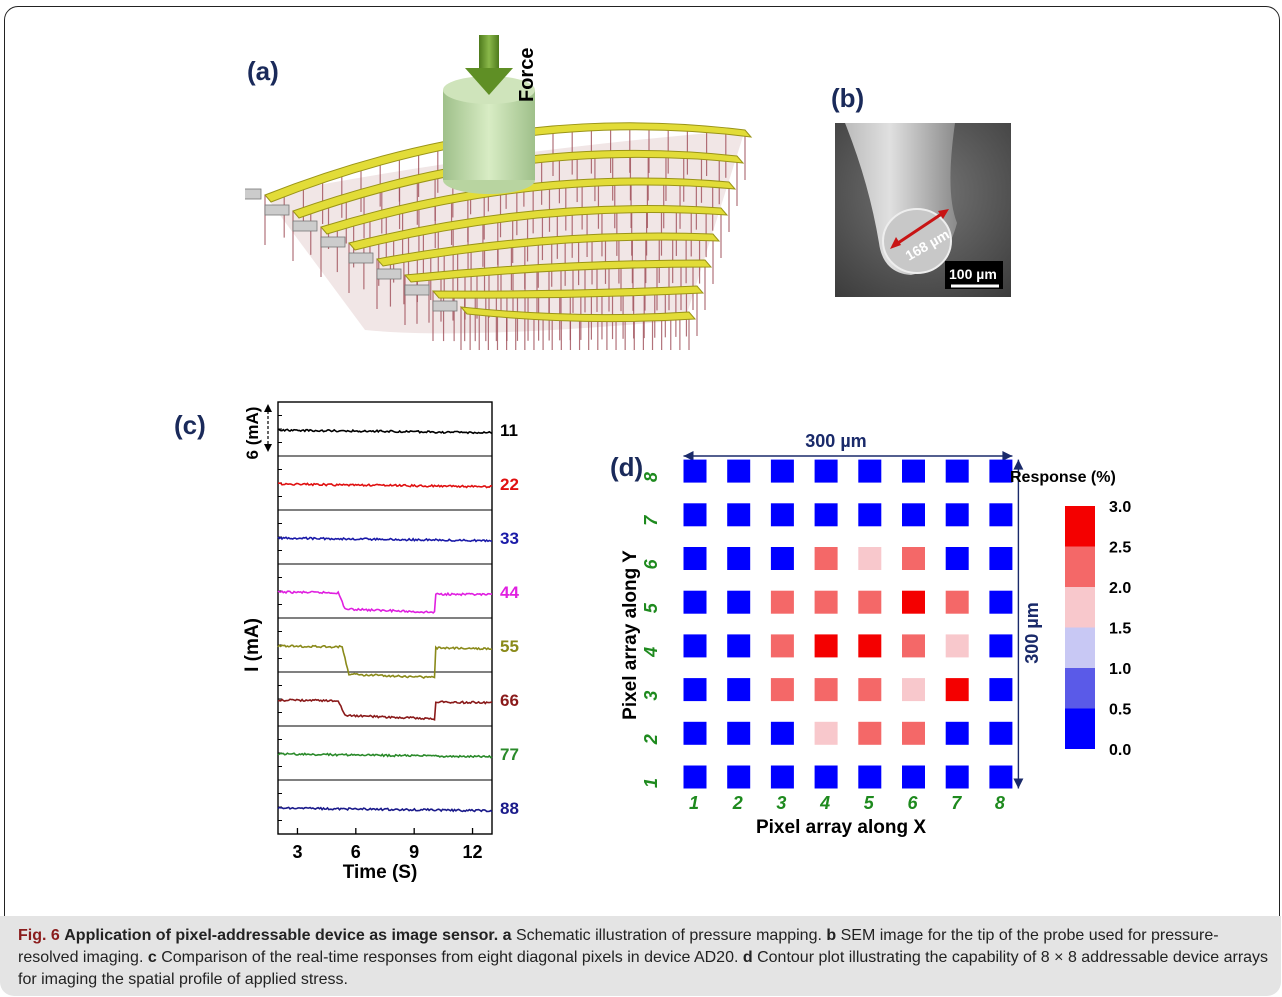 The image size is (1282, 997). What do you see at coordinates (694, 803) in the screenshot?
I see `d-xtick-label: 1` at bounding box center [694, 803].